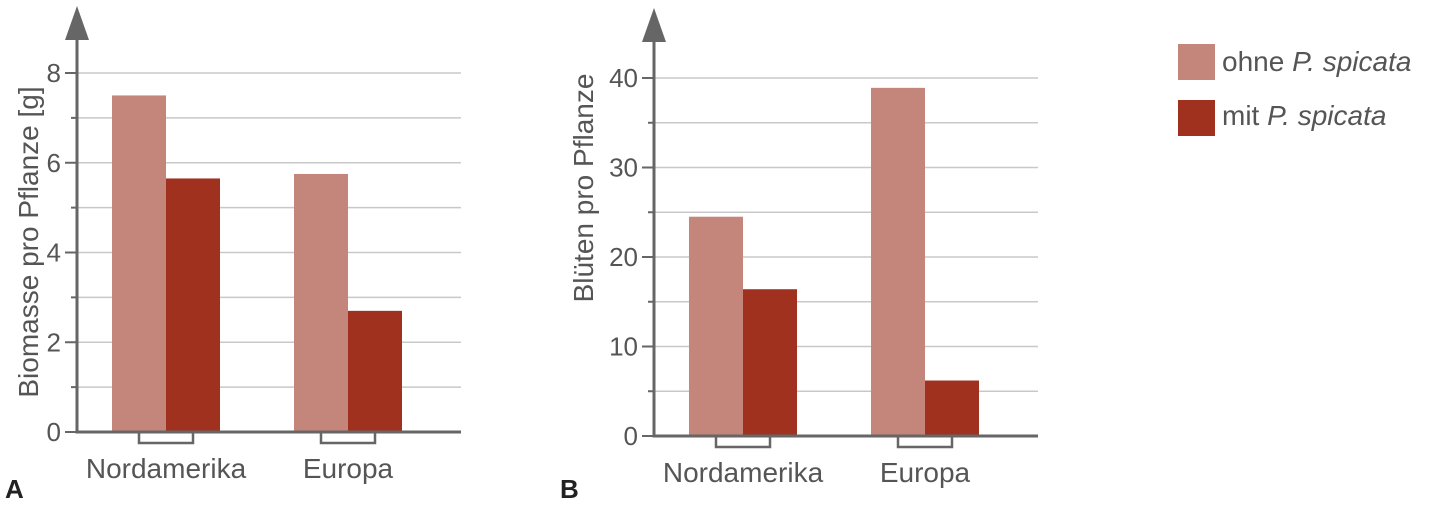 The width and height of the screenshot is (1442, 506). What do you see at coordinates (54, 163) in the screenshot?
I see `y-tick-label: 6` at bounding box center [54, 163].